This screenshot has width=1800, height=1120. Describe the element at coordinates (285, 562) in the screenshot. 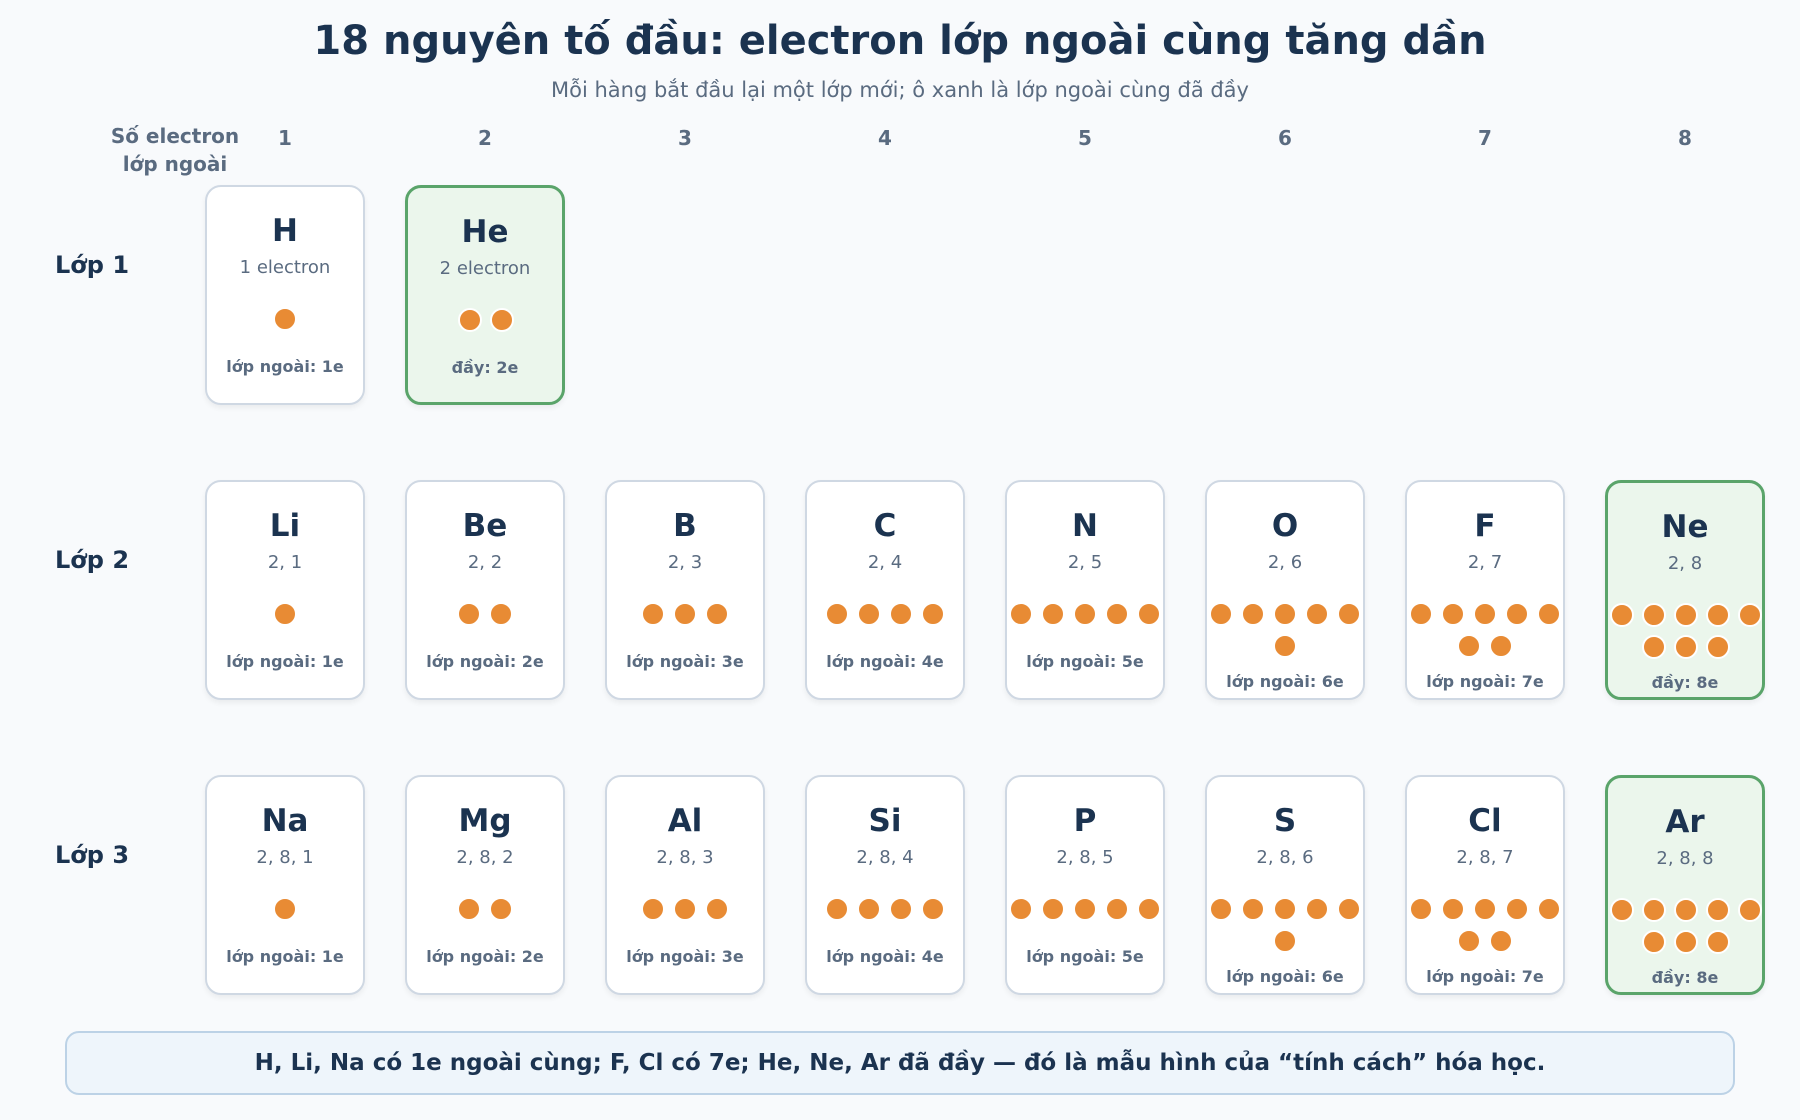

I see `electron-configuration: 2, 1` at that location.